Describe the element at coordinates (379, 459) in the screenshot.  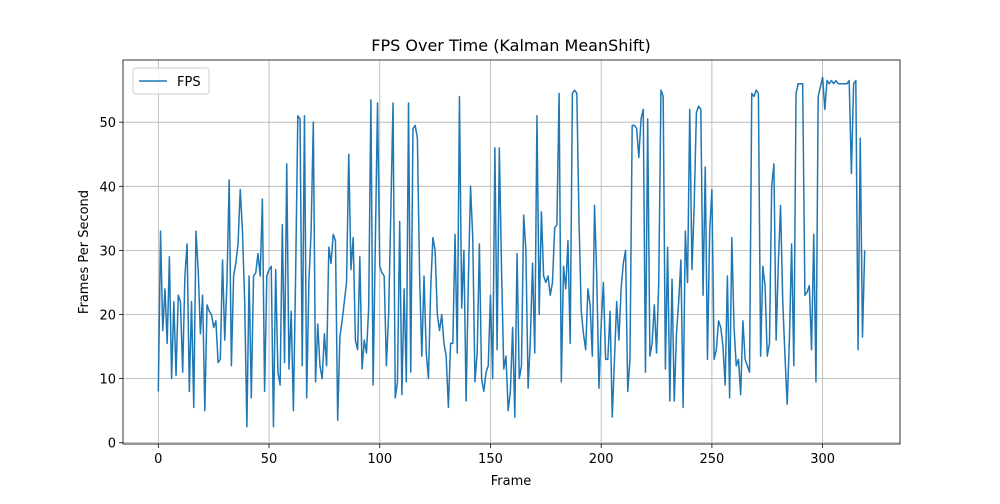
I see `x-tick-label: 100` at that location.